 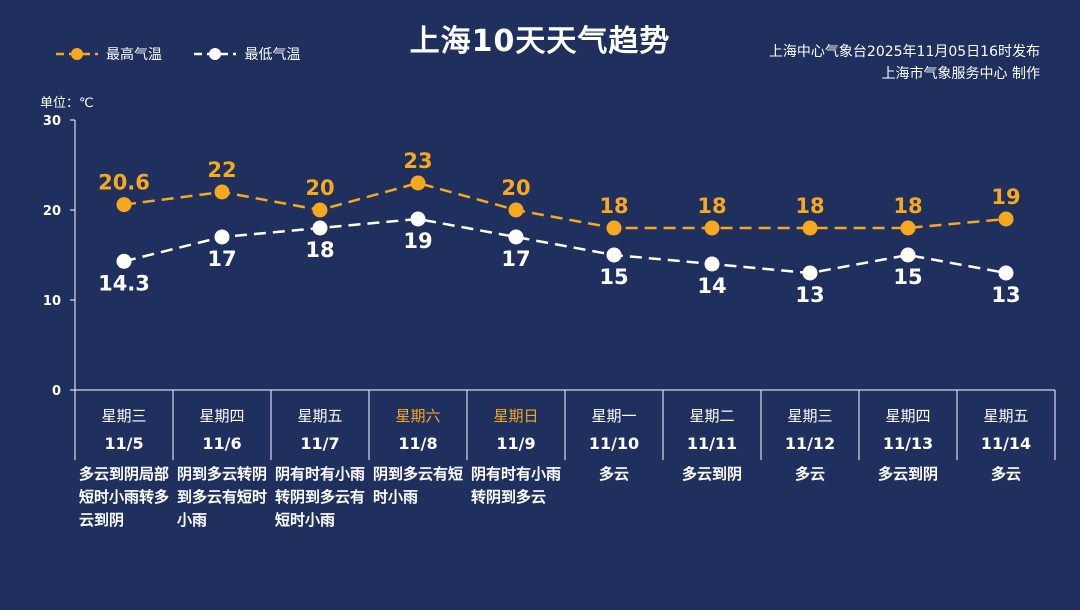 I want to click on low-value-label: 19, so click(x=417, y=241).